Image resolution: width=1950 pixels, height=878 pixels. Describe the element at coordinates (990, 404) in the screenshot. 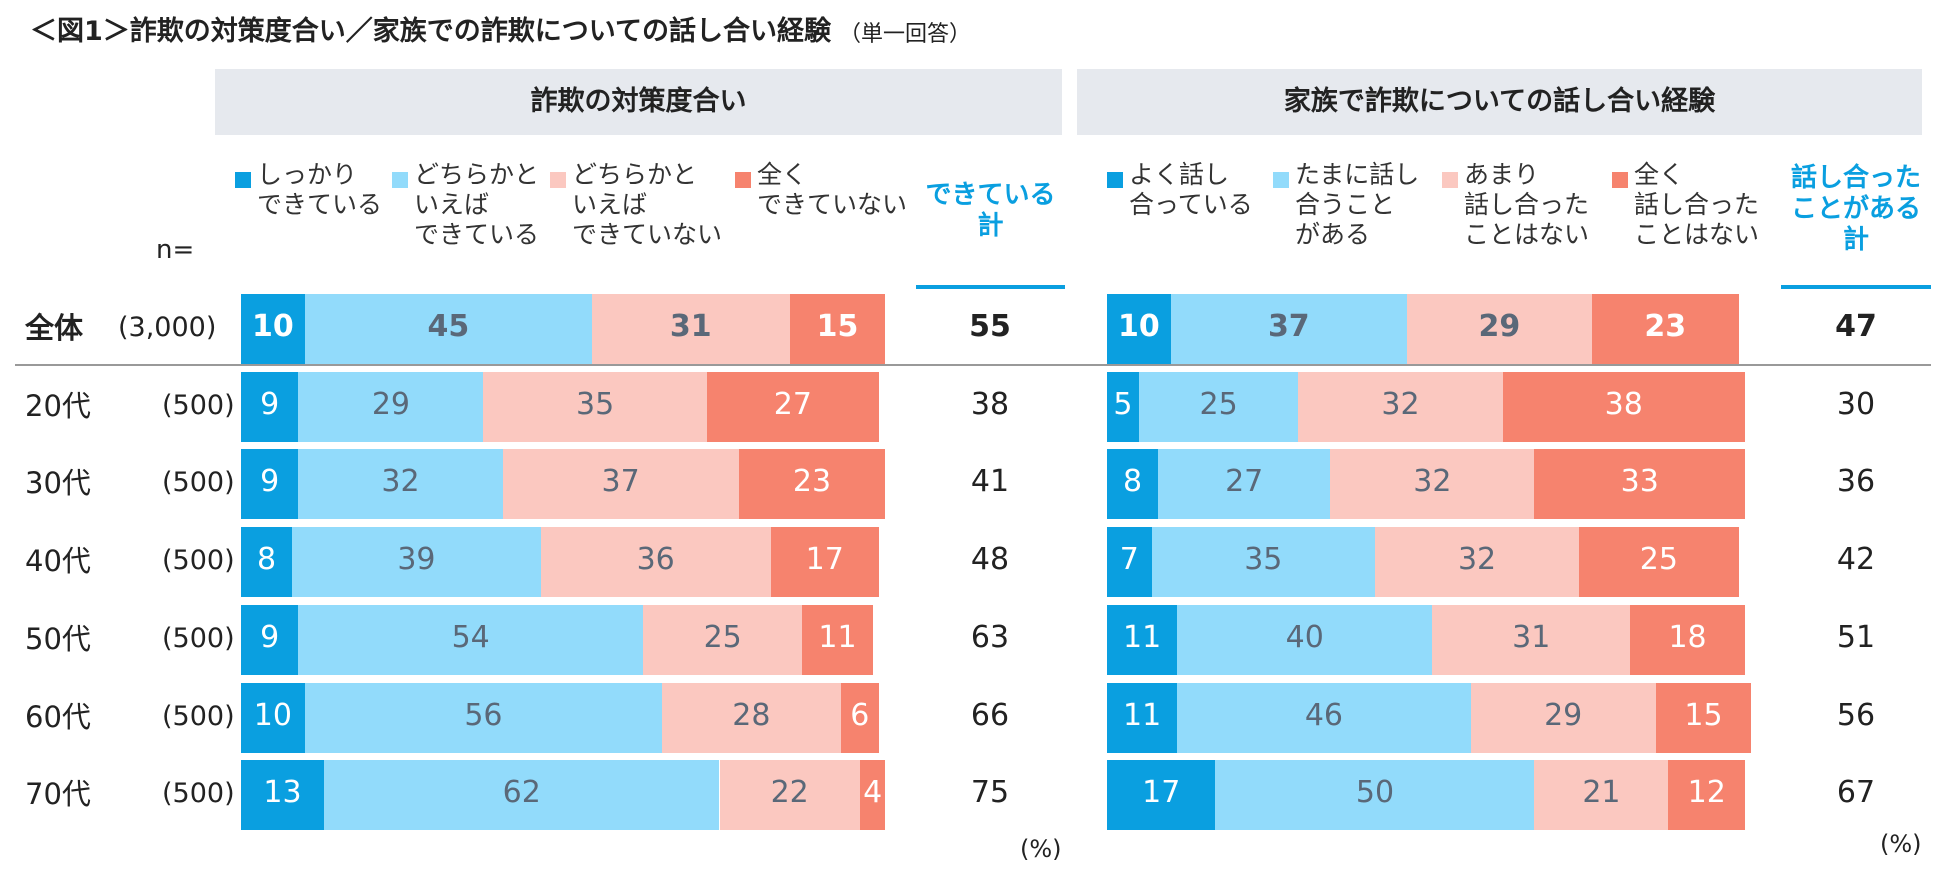

I see `total-value: 38` at that location.